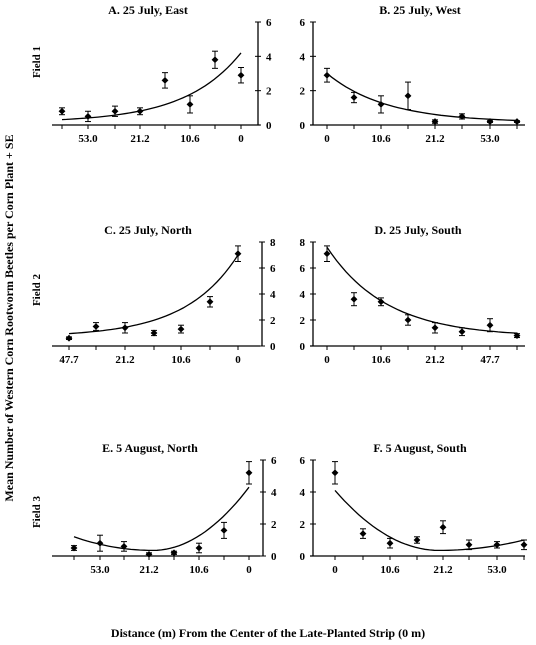  I want to click on panel-title: C. 25 July, North, so click(148, 230).